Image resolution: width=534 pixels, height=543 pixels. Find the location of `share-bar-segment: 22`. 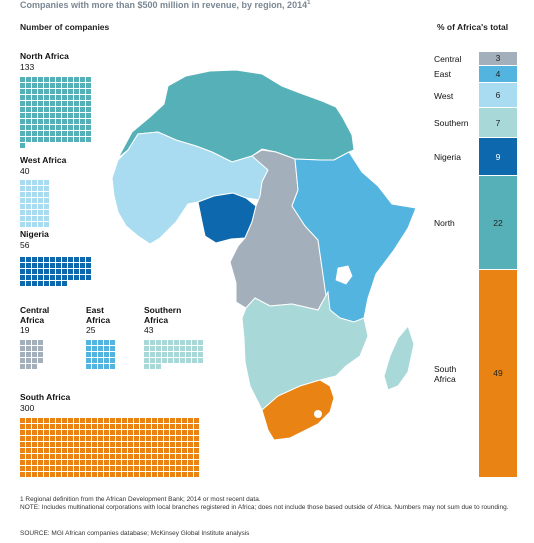

share-bar-segment: 22 is located at coordinates (498, 223).